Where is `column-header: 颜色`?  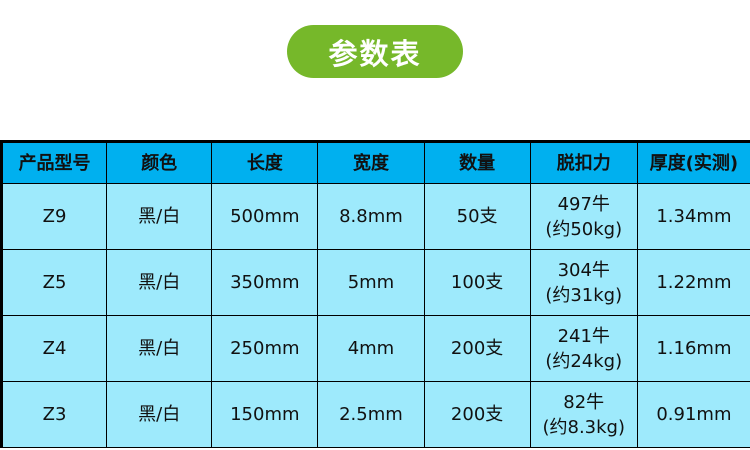 column-header: 颜色 is located at coordinates (159, 162).